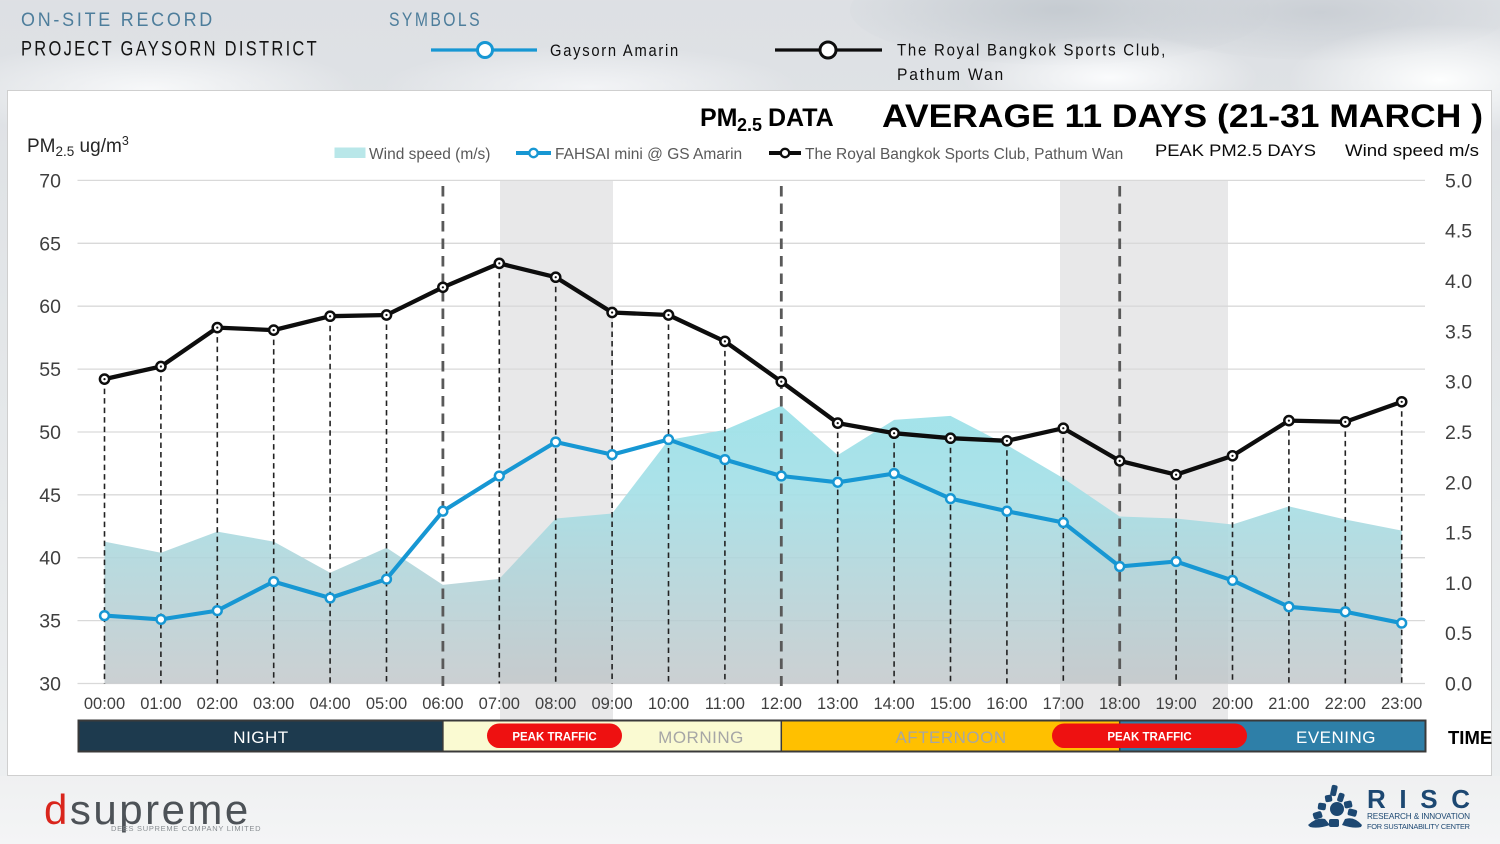 The image size is (1500, 844). Describe the element at coordinates (1418, 799) in the screenshot. I see `svg-text: RISC` at that location.